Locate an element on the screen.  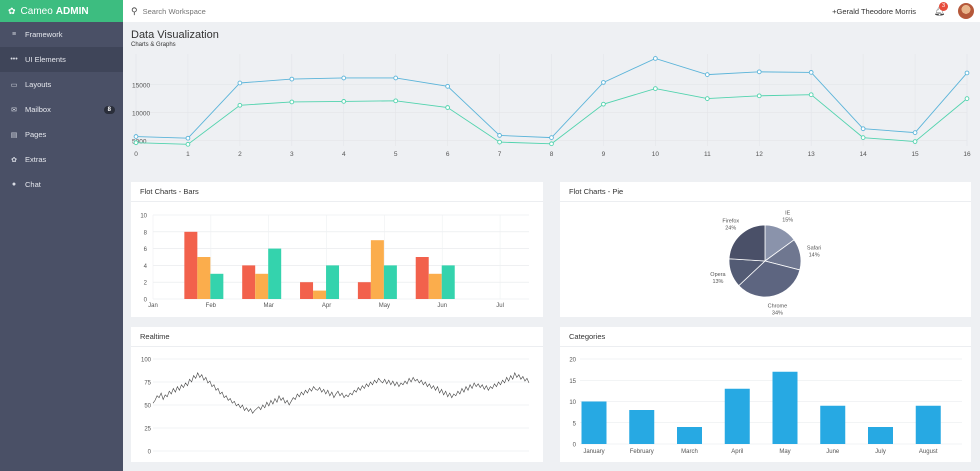
x-tick-label: 1 is located at coordinates (188, 154).